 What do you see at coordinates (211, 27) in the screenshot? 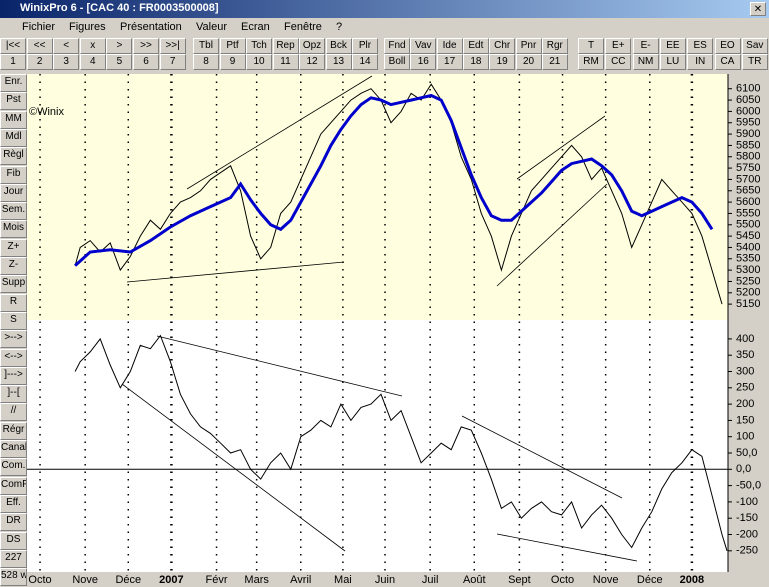
I see `menu-item: Valeur` at bounding box center [211, 27].